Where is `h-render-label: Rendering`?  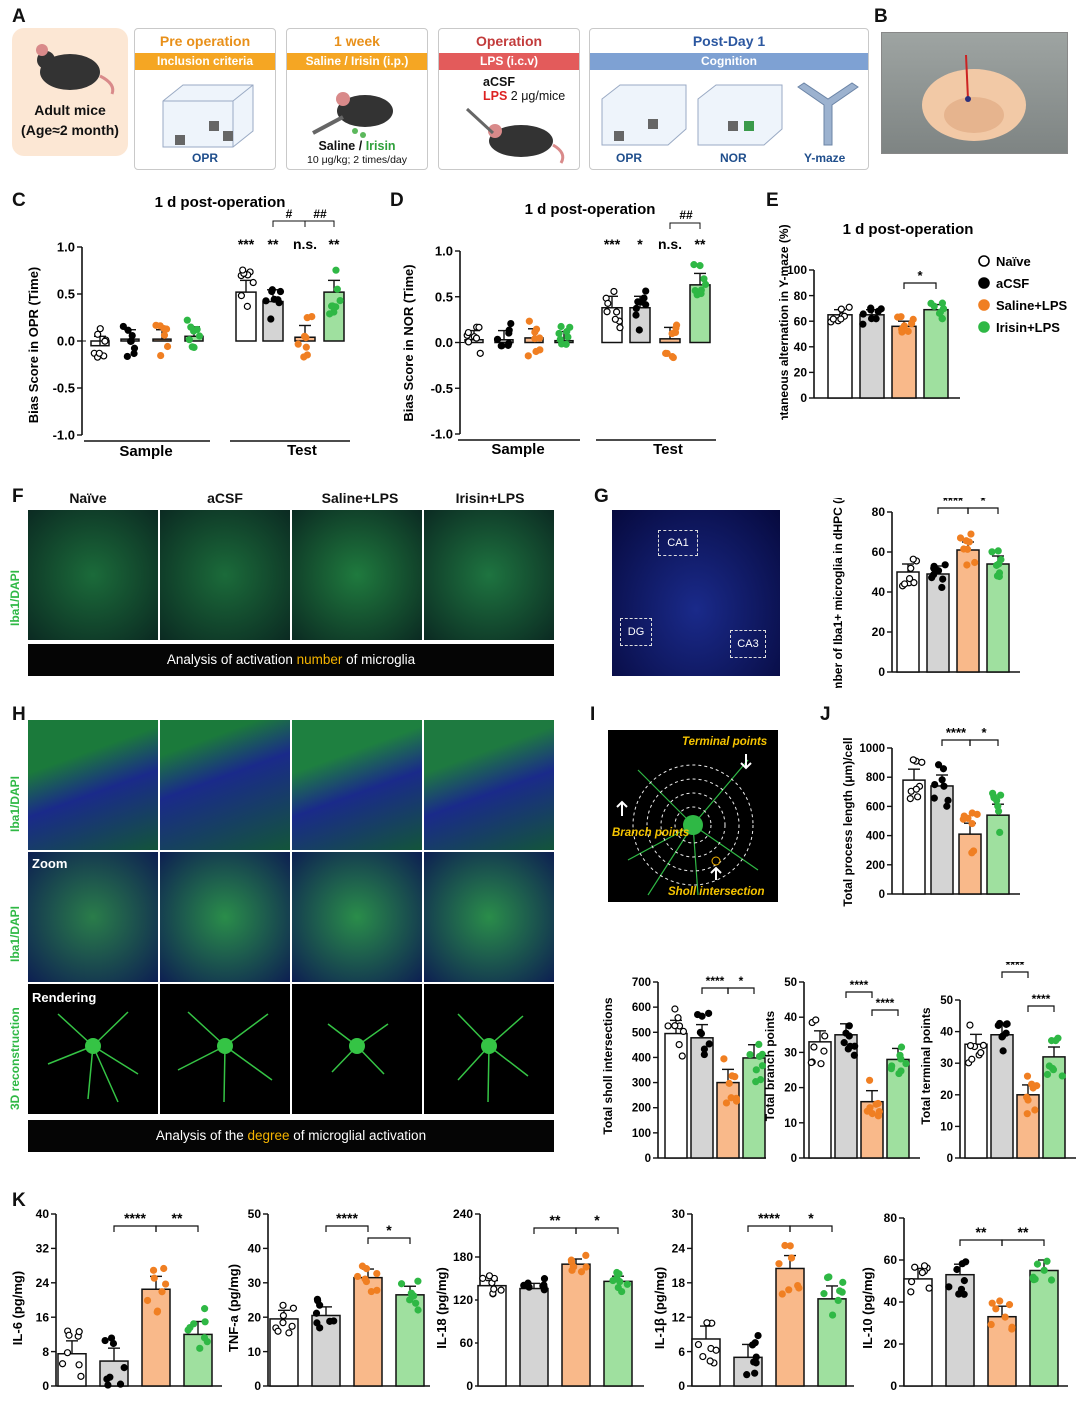 h-render-label: Rendering is located at coordinates (64, 997).